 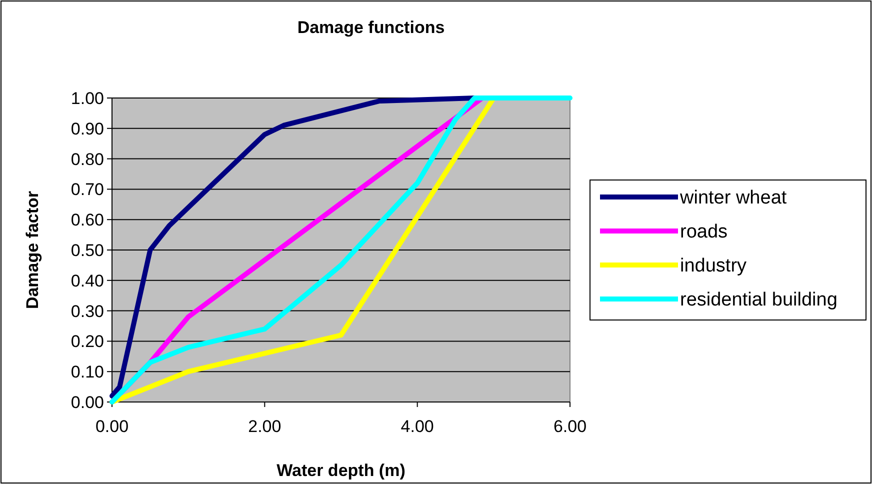 I want to click on legend-label: industry, so click(x=714, y=266).